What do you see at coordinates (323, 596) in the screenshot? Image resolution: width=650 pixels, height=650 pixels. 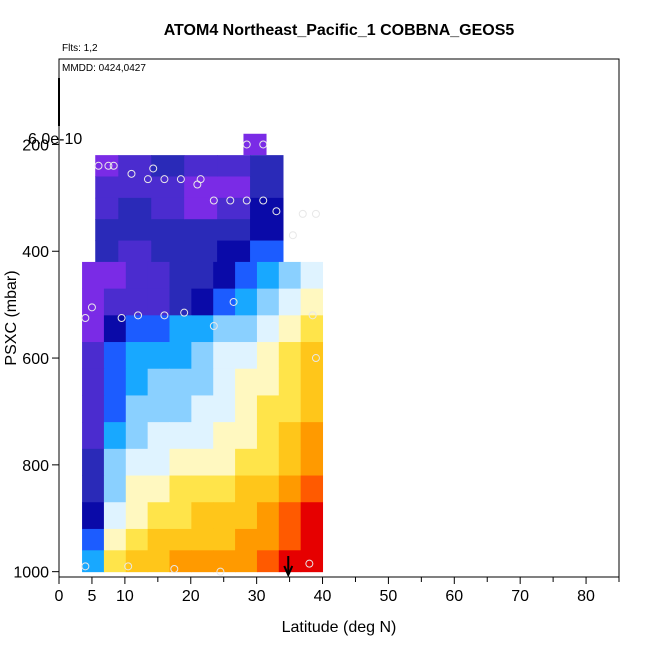 I see `x-tick-label: 40` at bounding box center [323, 596].